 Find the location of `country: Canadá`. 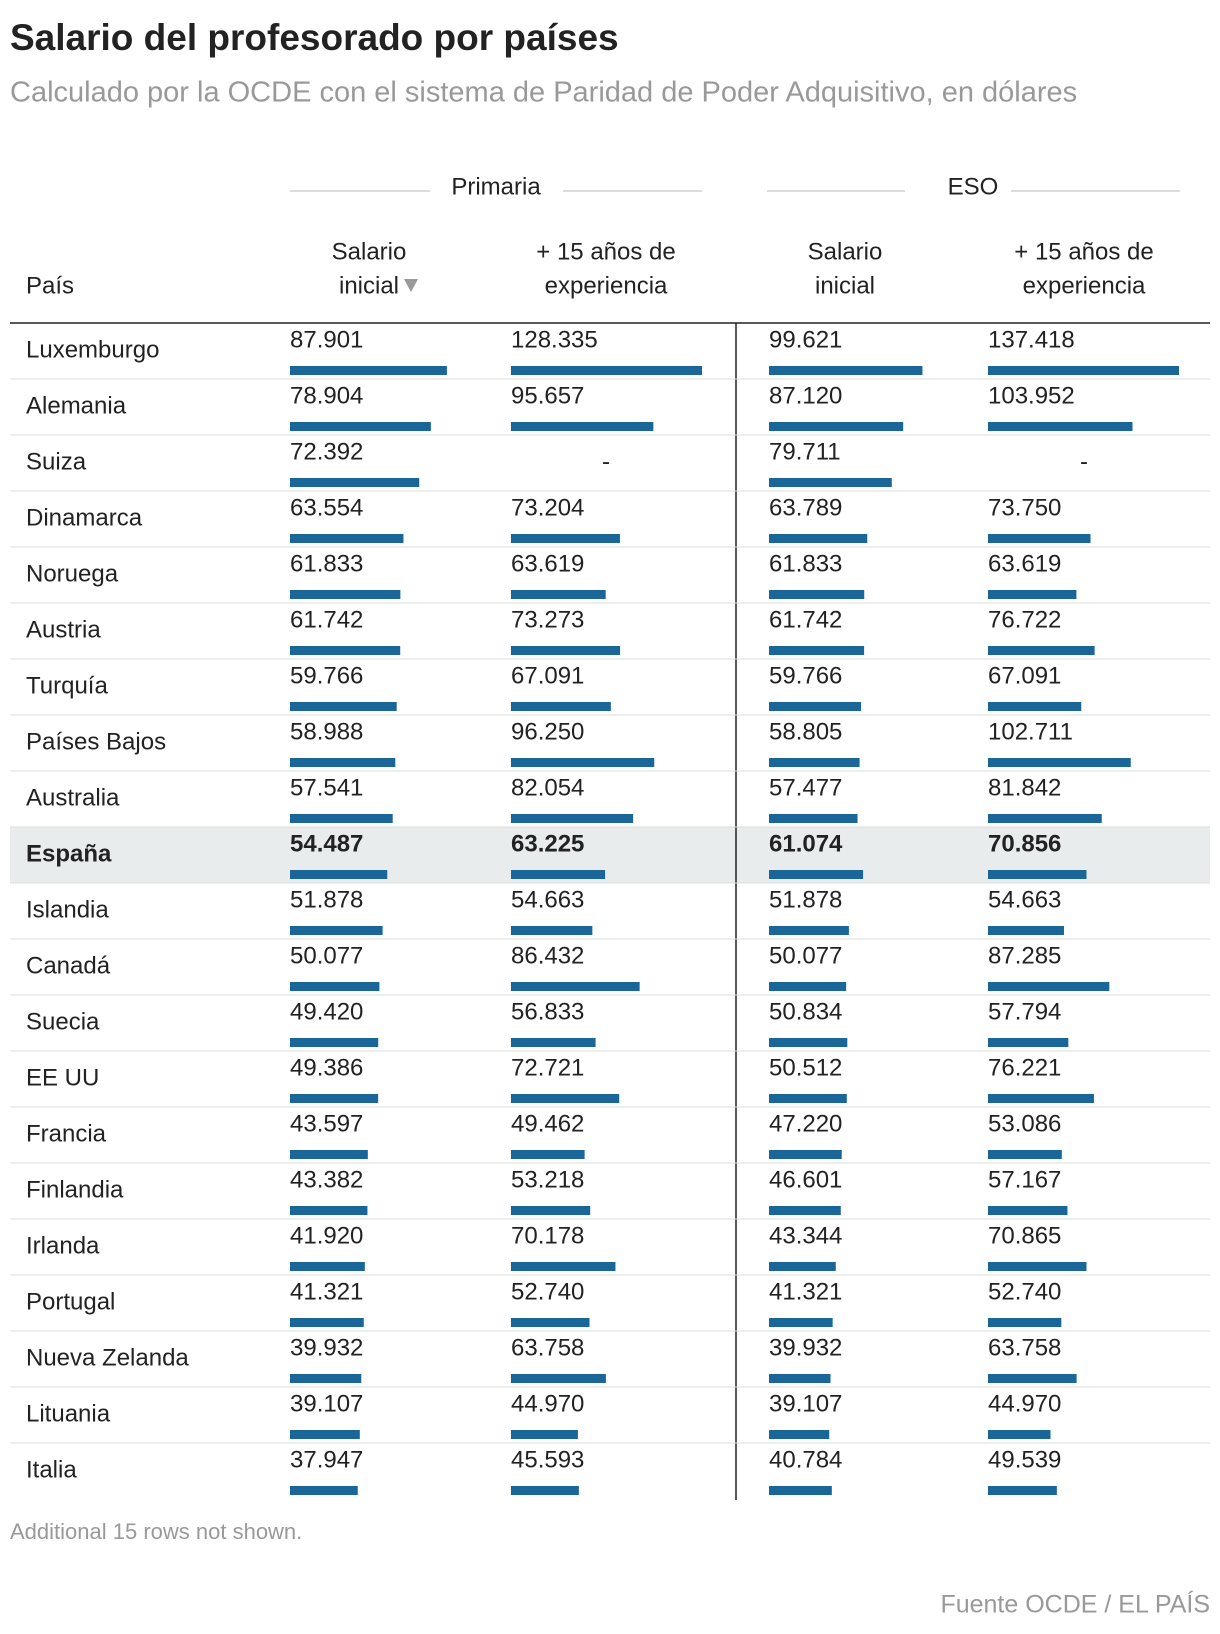

country: Canadá is located at coordinates (68, 965).